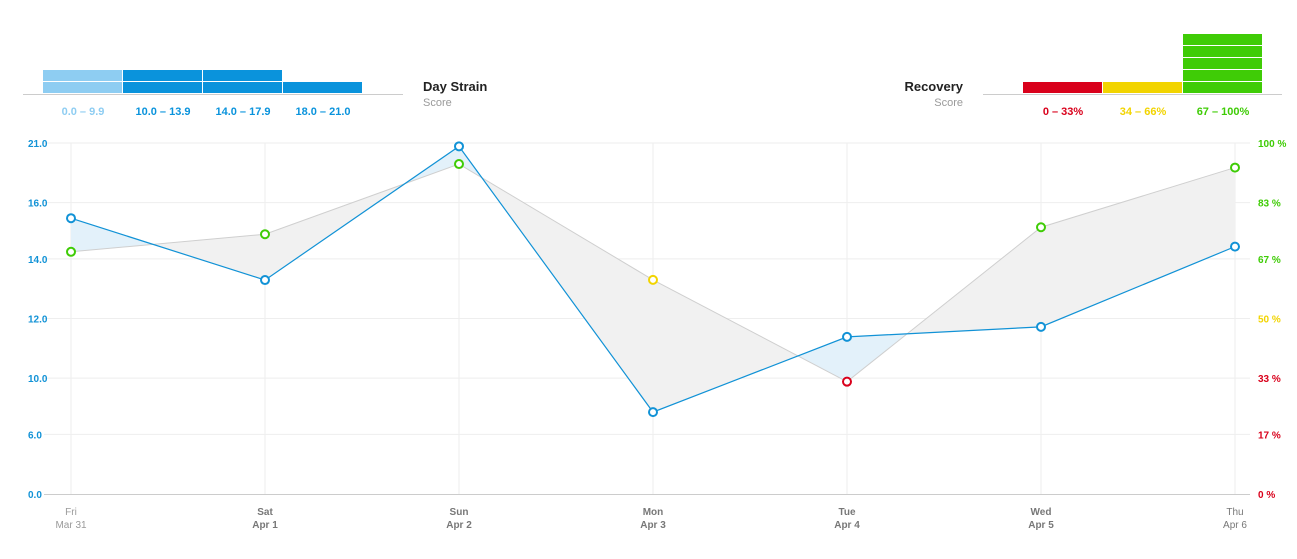  What do you see at coordinates (1041, 525) in the screenshot?
I see `x-date-label-5: Apr 5` at bounding box center [1041, 525].